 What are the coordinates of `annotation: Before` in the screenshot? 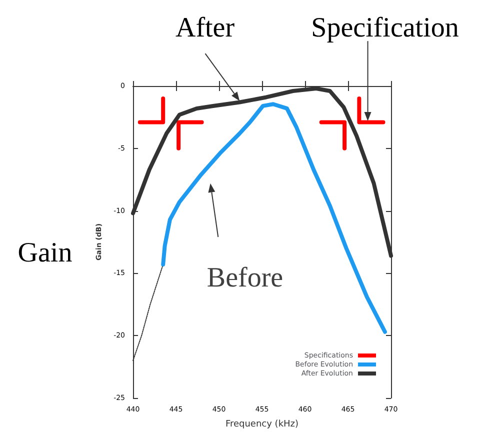 It's located at (245, 278).